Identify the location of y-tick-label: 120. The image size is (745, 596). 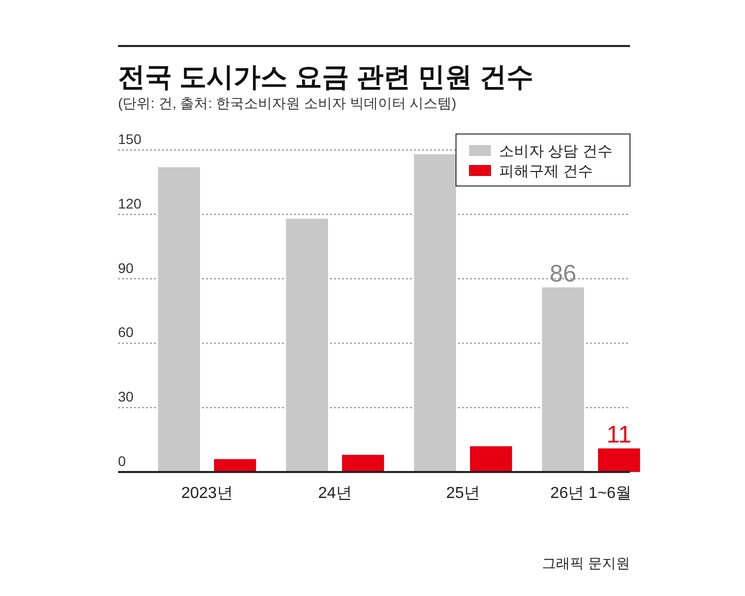
(130, 203).